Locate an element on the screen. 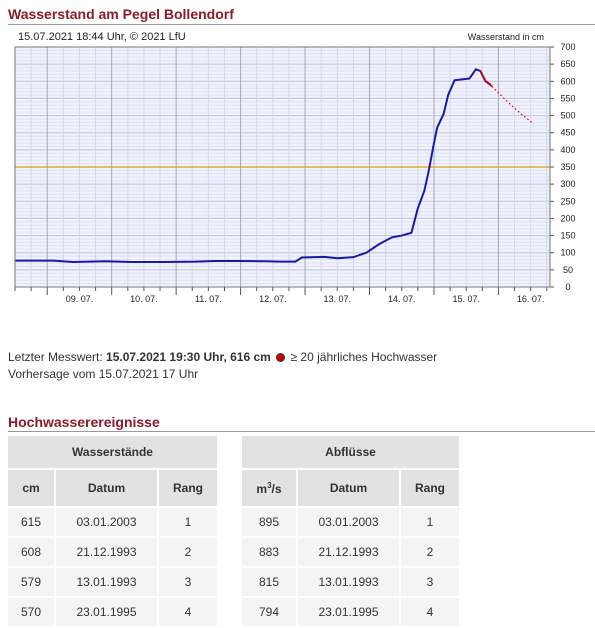 The height and width of the screenshot is (628, 595). table-row: 895 03.01.2003 1 is located at coordinates (351, 523).